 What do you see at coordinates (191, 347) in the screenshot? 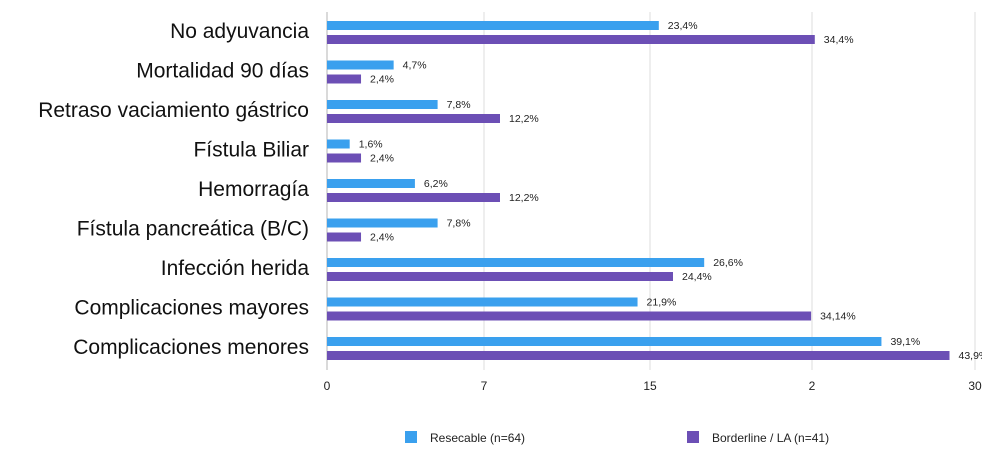
I see `category-label: Complicaciones menores` at bounding box center [191, 347].